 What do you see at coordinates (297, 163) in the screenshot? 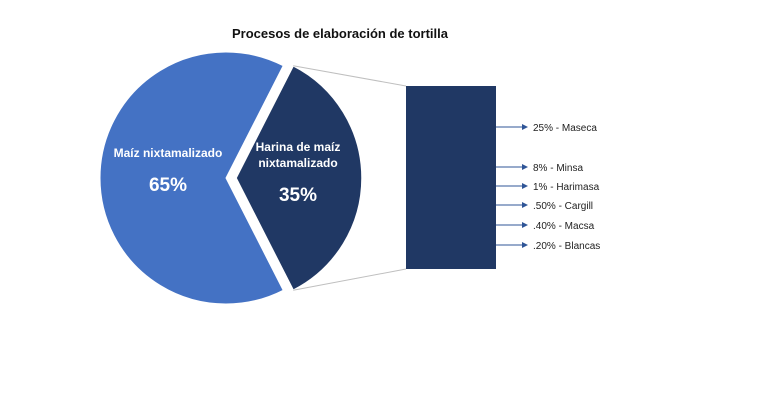
I see `slice-secondary-label: nixtamalizado` at bounding box center [297, 163].